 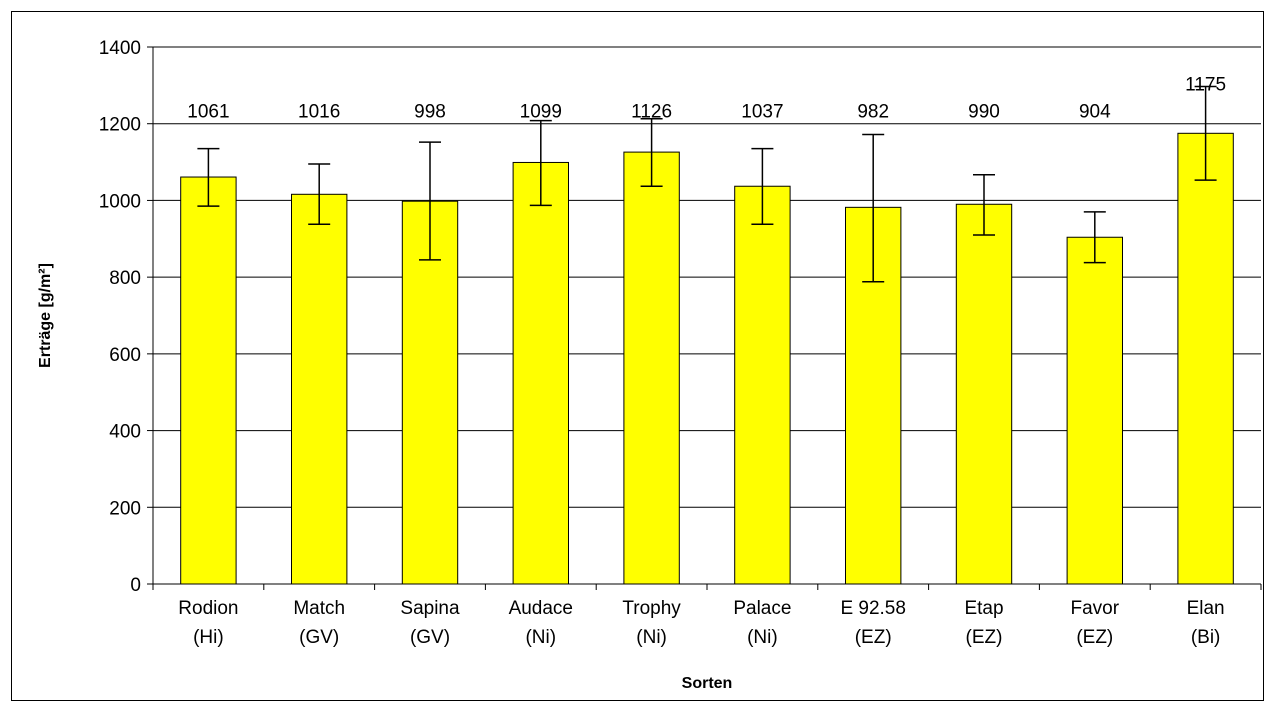 I want to click on x-tick-label: (Bi), so click(x=1206, y=637).